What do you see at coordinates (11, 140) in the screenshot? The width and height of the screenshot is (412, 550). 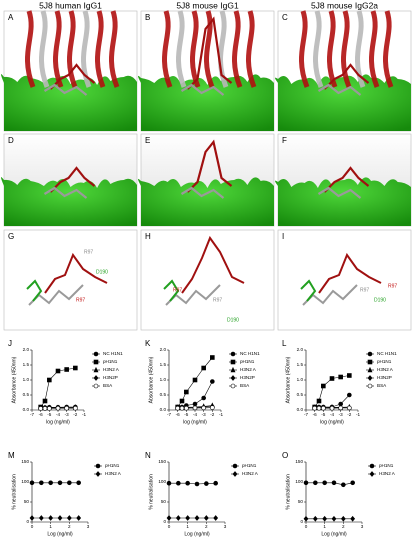 I see `panel-letter: D` at bounding box center [11, 140].